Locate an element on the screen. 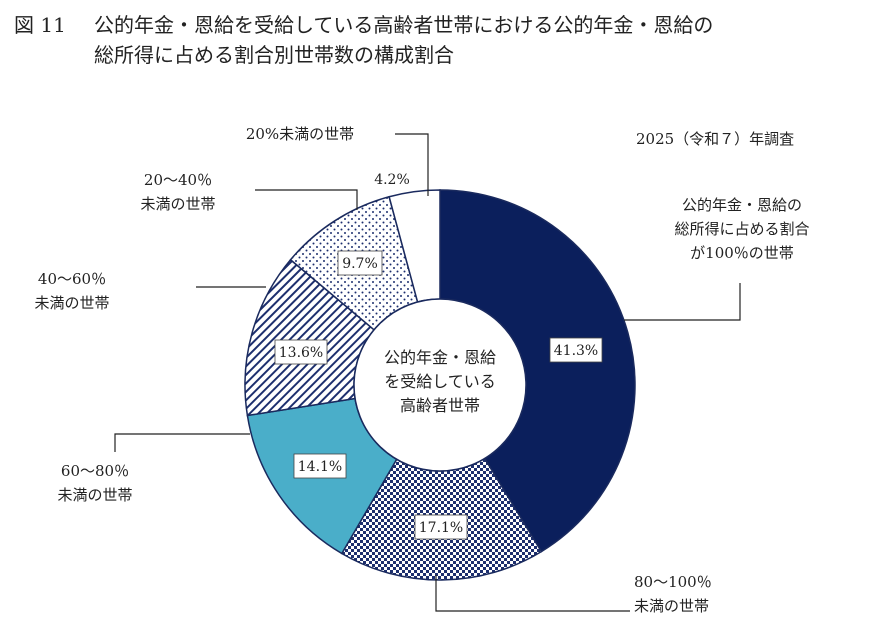 This screenshot has width=870, height=631. center-label: 公的年金・恩給を受給している高齢者世帯 is located at coordinates (440, 381).